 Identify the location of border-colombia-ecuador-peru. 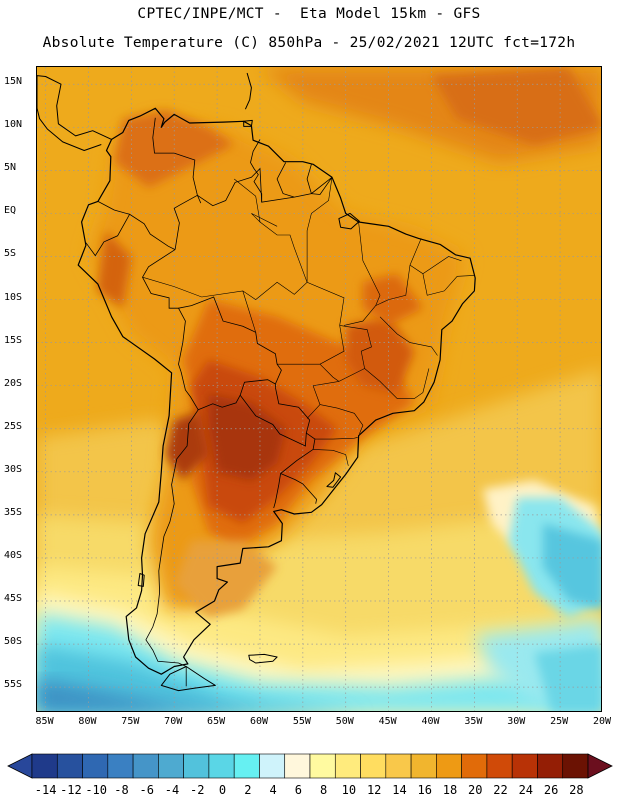
(136, 225).